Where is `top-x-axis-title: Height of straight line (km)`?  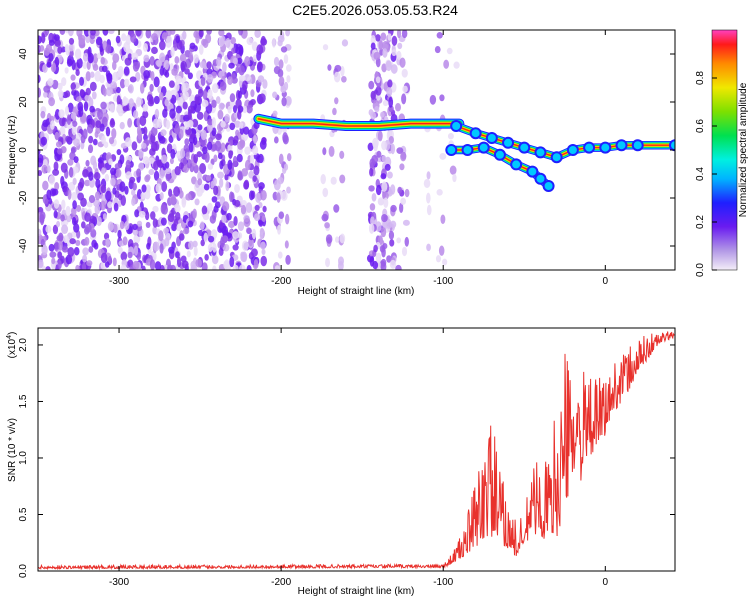
top-x-axis-title: Height of straight line (km) is located at coordinates (356, 291).